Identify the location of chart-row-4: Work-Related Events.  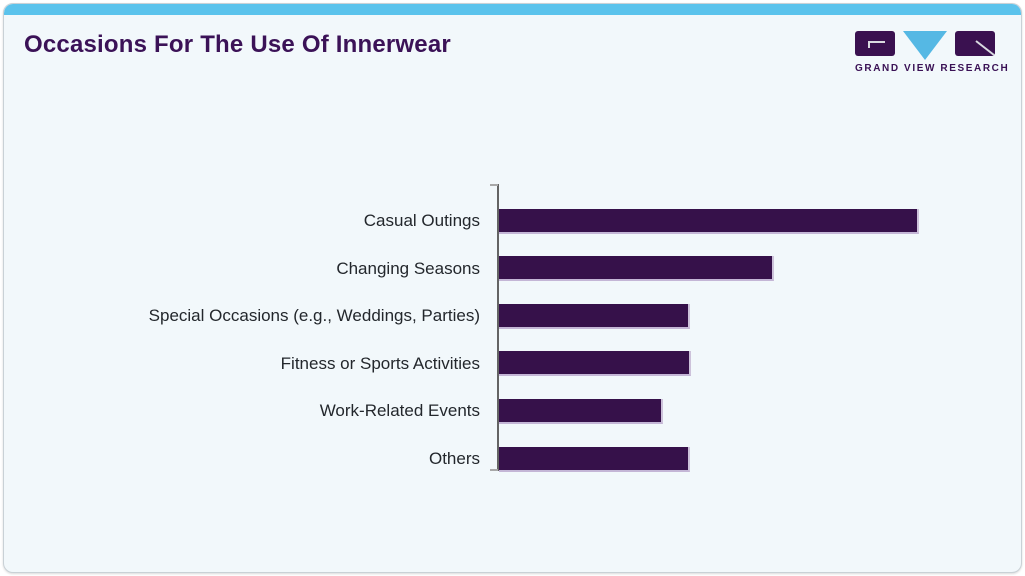
(512, 411).